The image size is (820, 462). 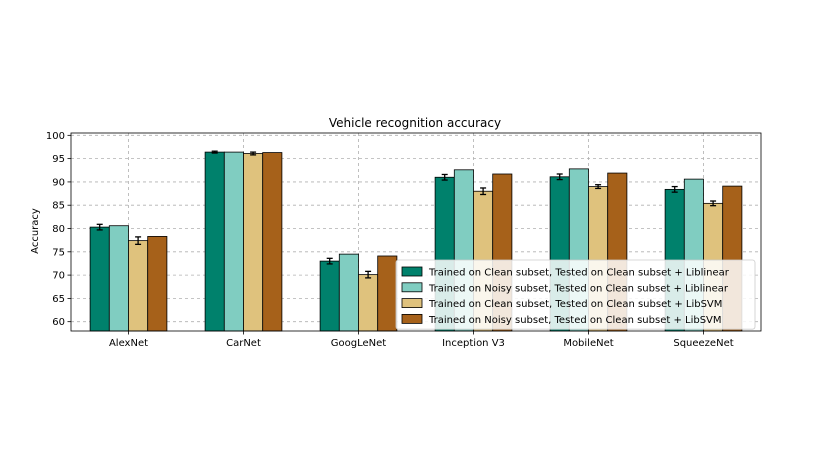 I want to click on y-tick-label: 75, so click(x=58, y=252).